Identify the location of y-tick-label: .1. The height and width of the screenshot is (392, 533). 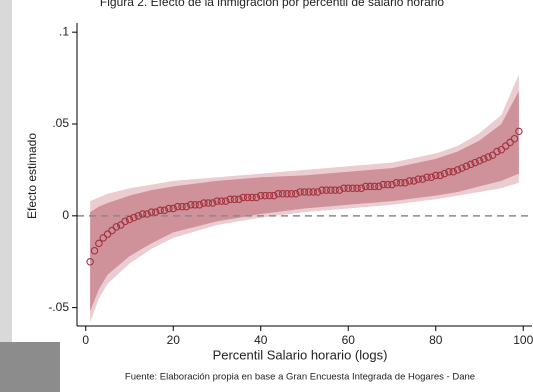
(64, 31).